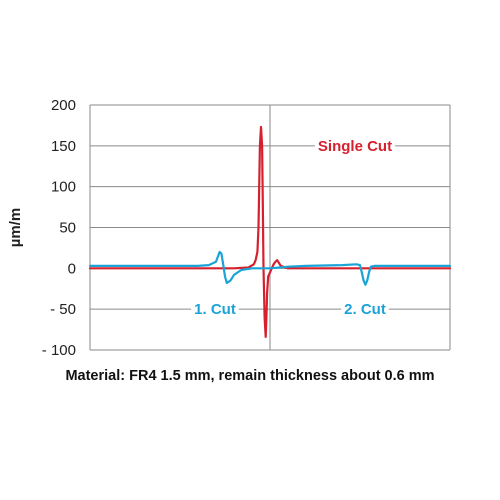  I want to click on annotation-label: 1. Cut, so click(215, 309).